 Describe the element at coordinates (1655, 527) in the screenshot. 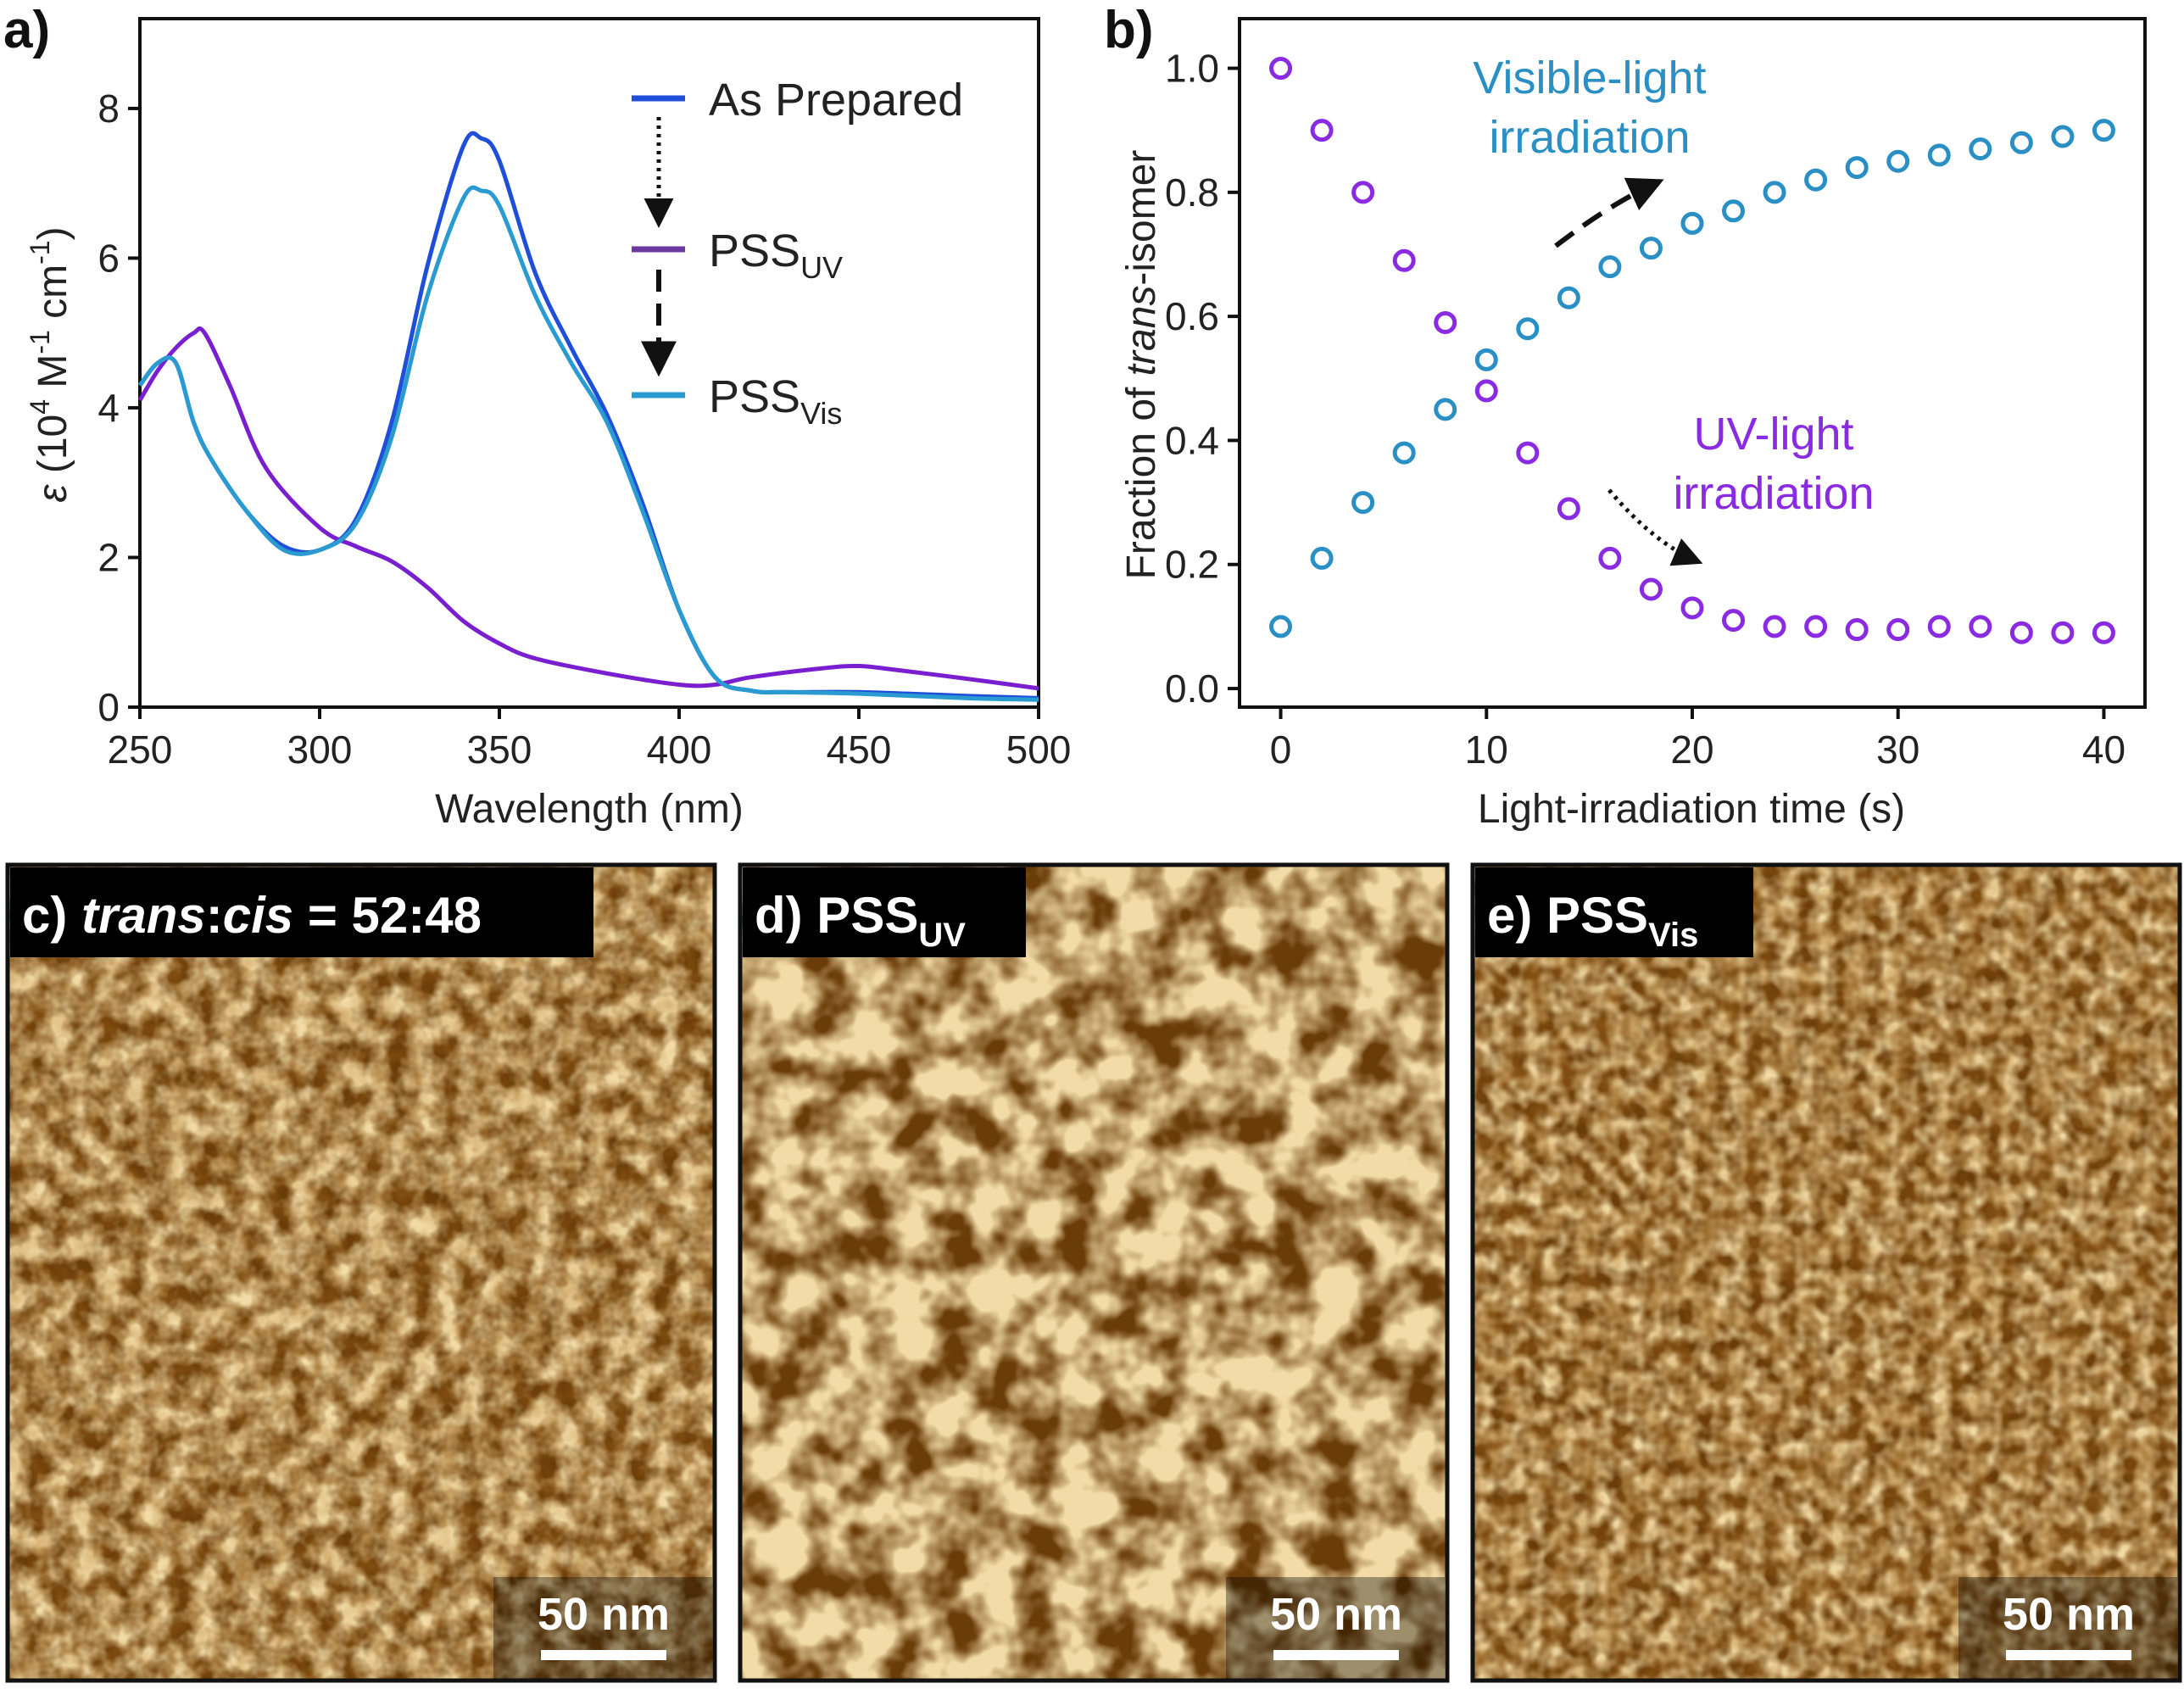

I see `annotation-arrow-dotted` at that location.